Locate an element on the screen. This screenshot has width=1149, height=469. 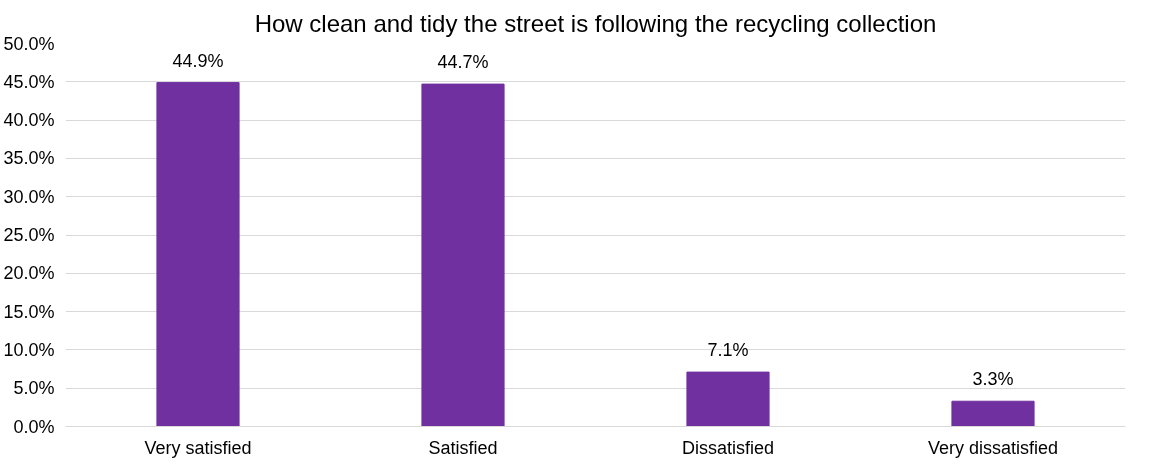
y-tick-label: 50.0% is located at coordinates (29, 43).